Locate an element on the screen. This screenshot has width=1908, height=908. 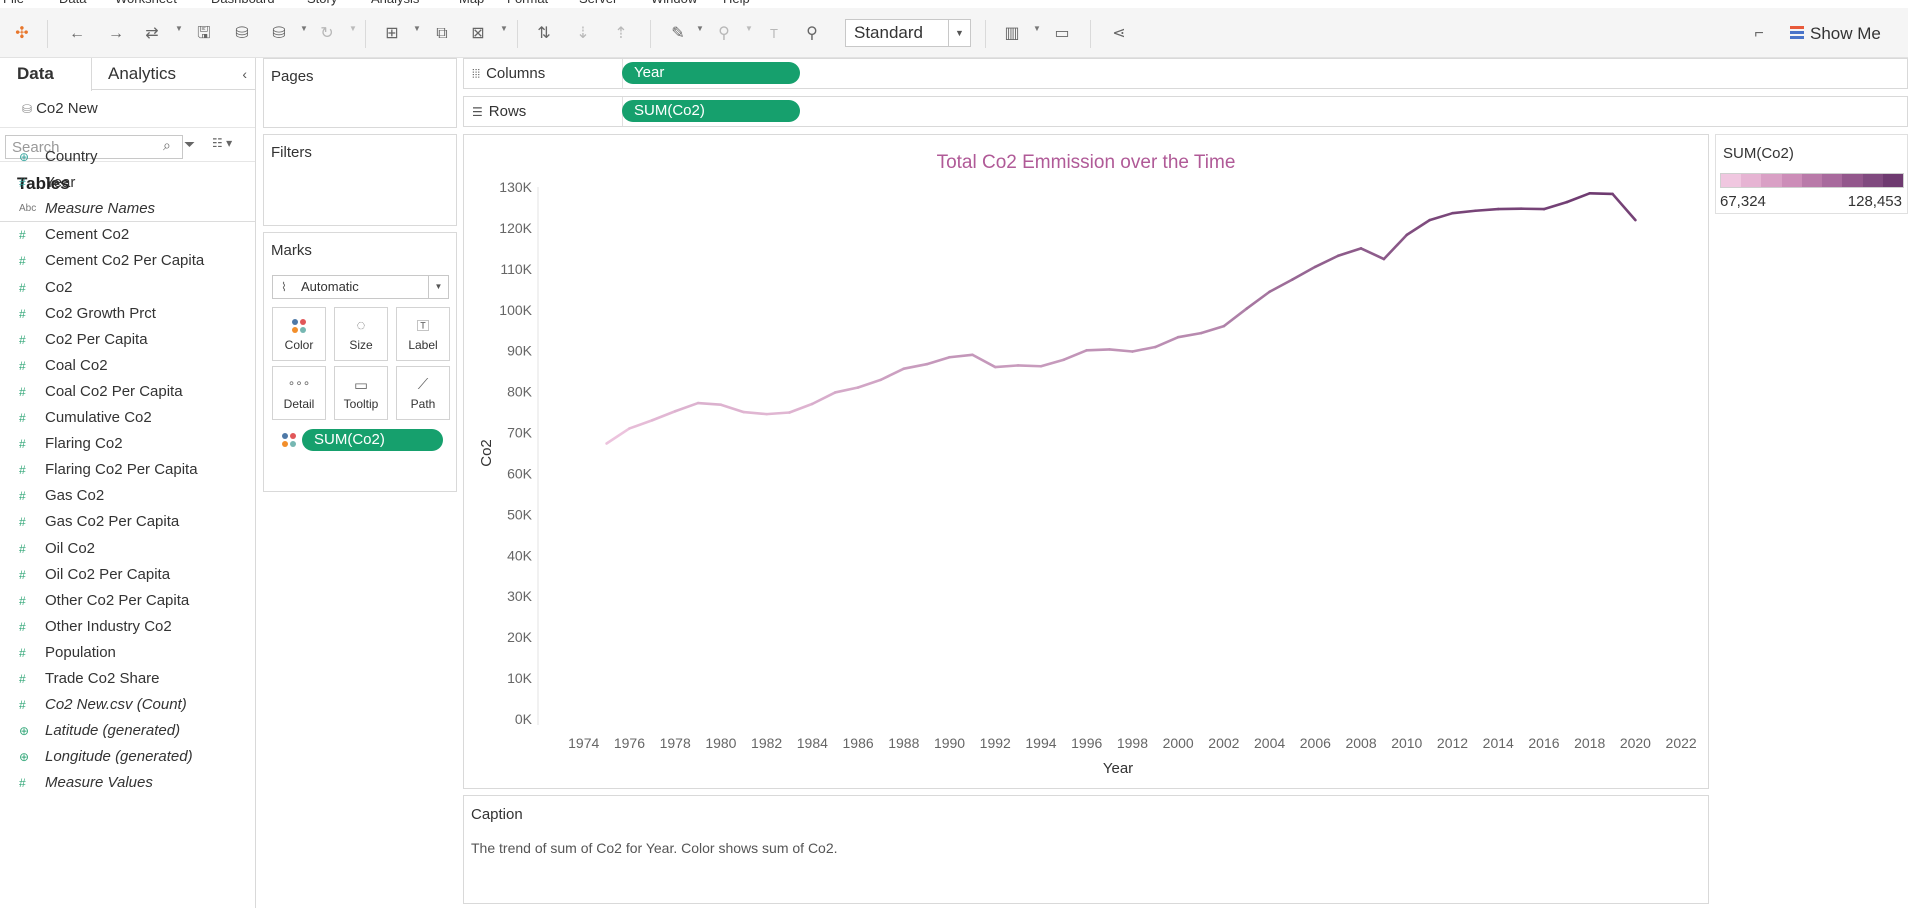
field-item: # Co2 Per Capita is located at coordinates (127, 340).